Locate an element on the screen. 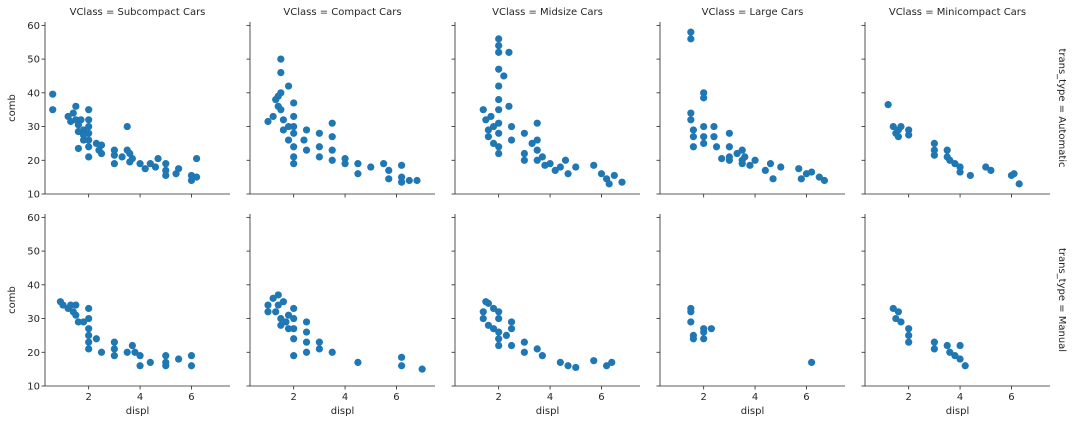 The height and width of the screenshot is (428, 1073). facet-column-title: VClass = Minicompact Cars is located at coordinates (957, 12).